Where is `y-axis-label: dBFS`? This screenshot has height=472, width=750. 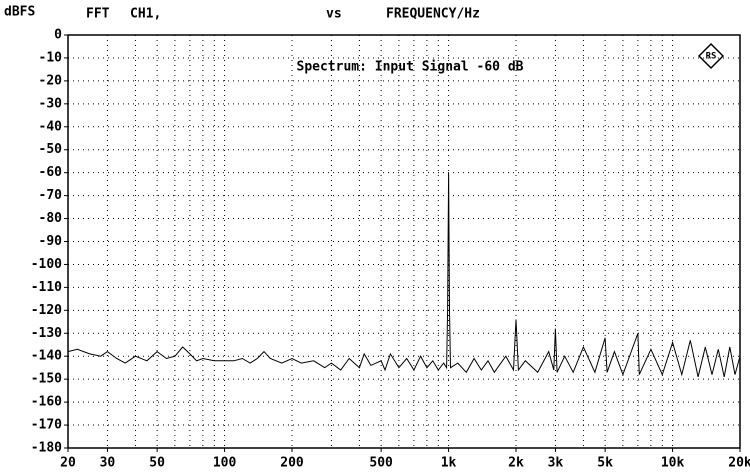
y-axis-label: dBFS is located at coordinates (19, 12).